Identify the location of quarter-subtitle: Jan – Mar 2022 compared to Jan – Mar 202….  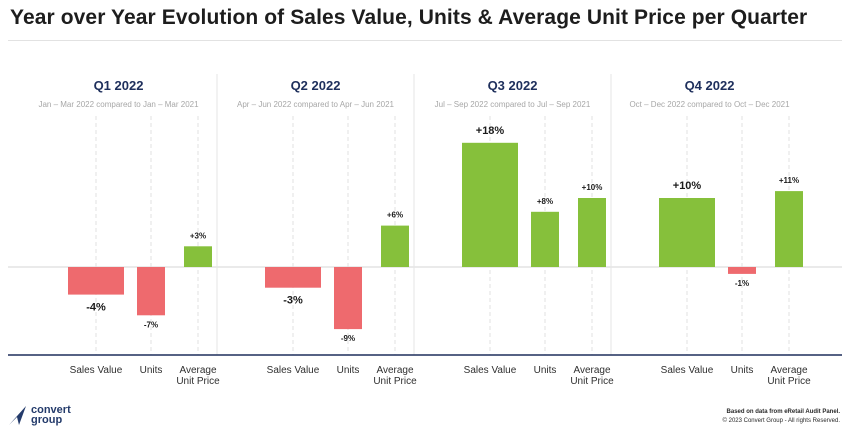
(118, 104).